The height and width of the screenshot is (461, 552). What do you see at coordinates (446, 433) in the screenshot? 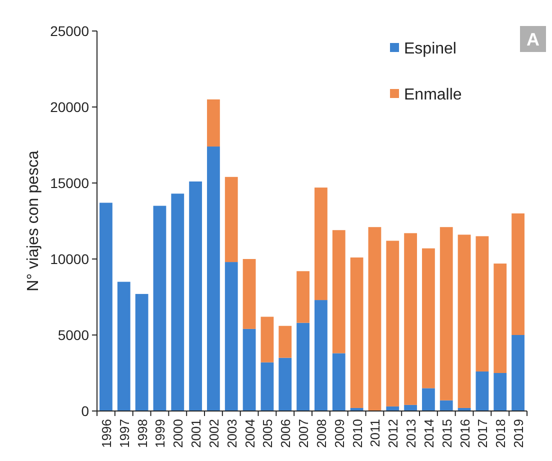
I see `x-tick-label: 2015` at bounding box center [446, 433].